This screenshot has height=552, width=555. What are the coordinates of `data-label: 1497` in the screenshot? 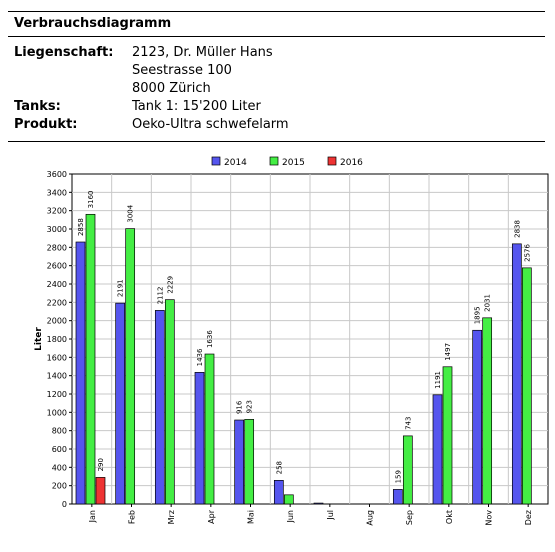 It's located at (448, 352).